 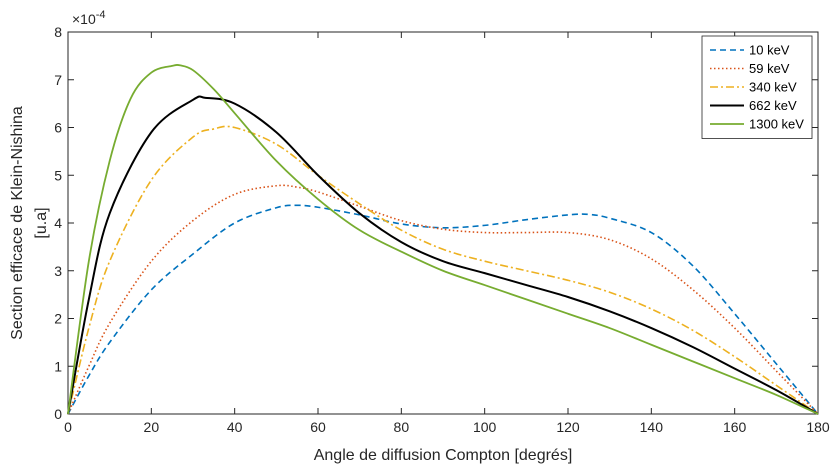 What do you see at coordinates (68, 427) in the screenshot?
I see `x-tick-label: 0` at bounding box center [68, 427].